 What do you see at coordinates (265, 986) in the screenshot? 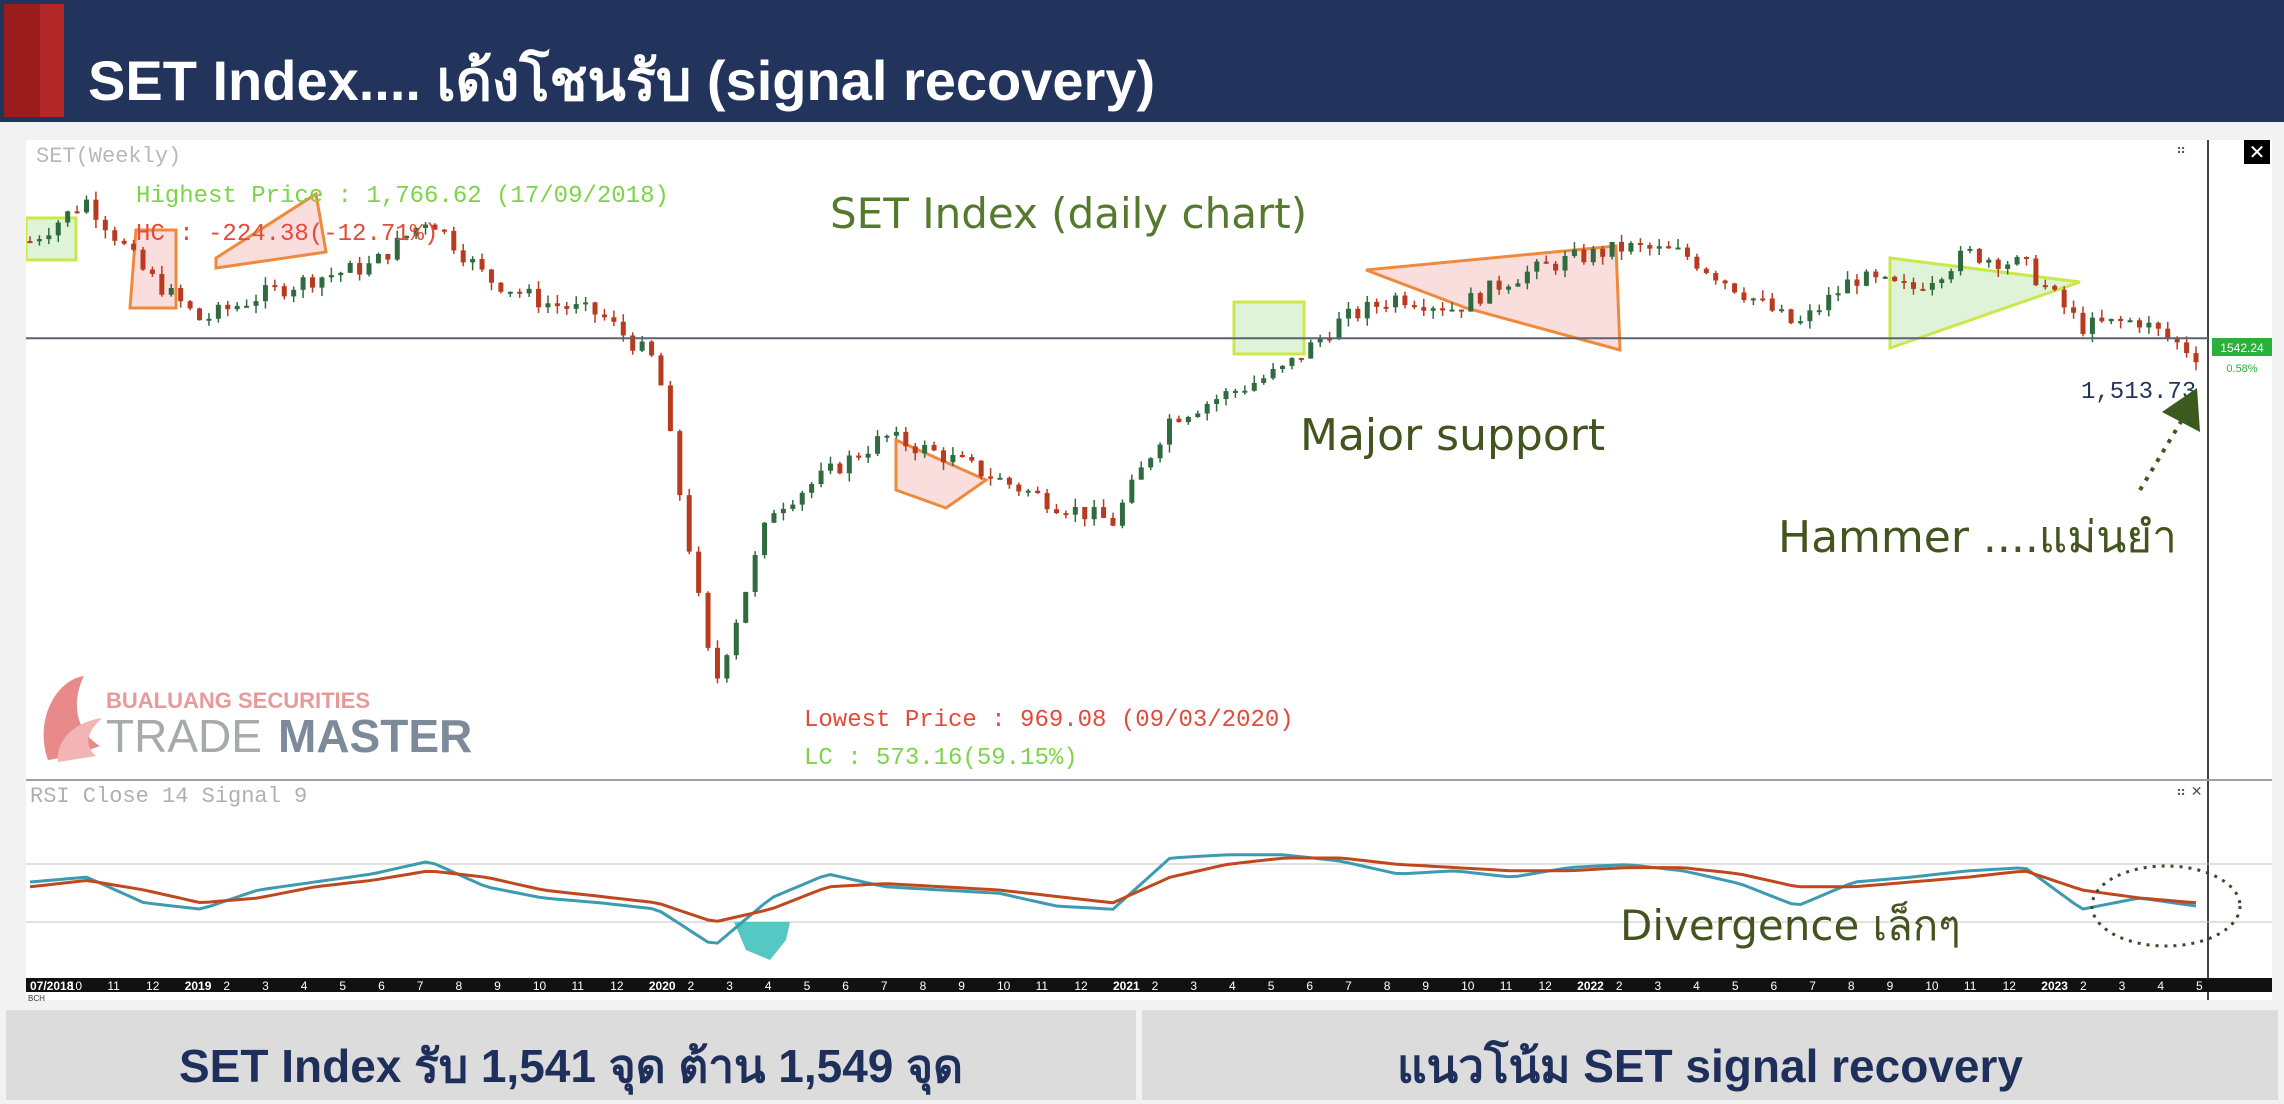
I see `time-tick-label: 3` at bounding box center [265, 986].